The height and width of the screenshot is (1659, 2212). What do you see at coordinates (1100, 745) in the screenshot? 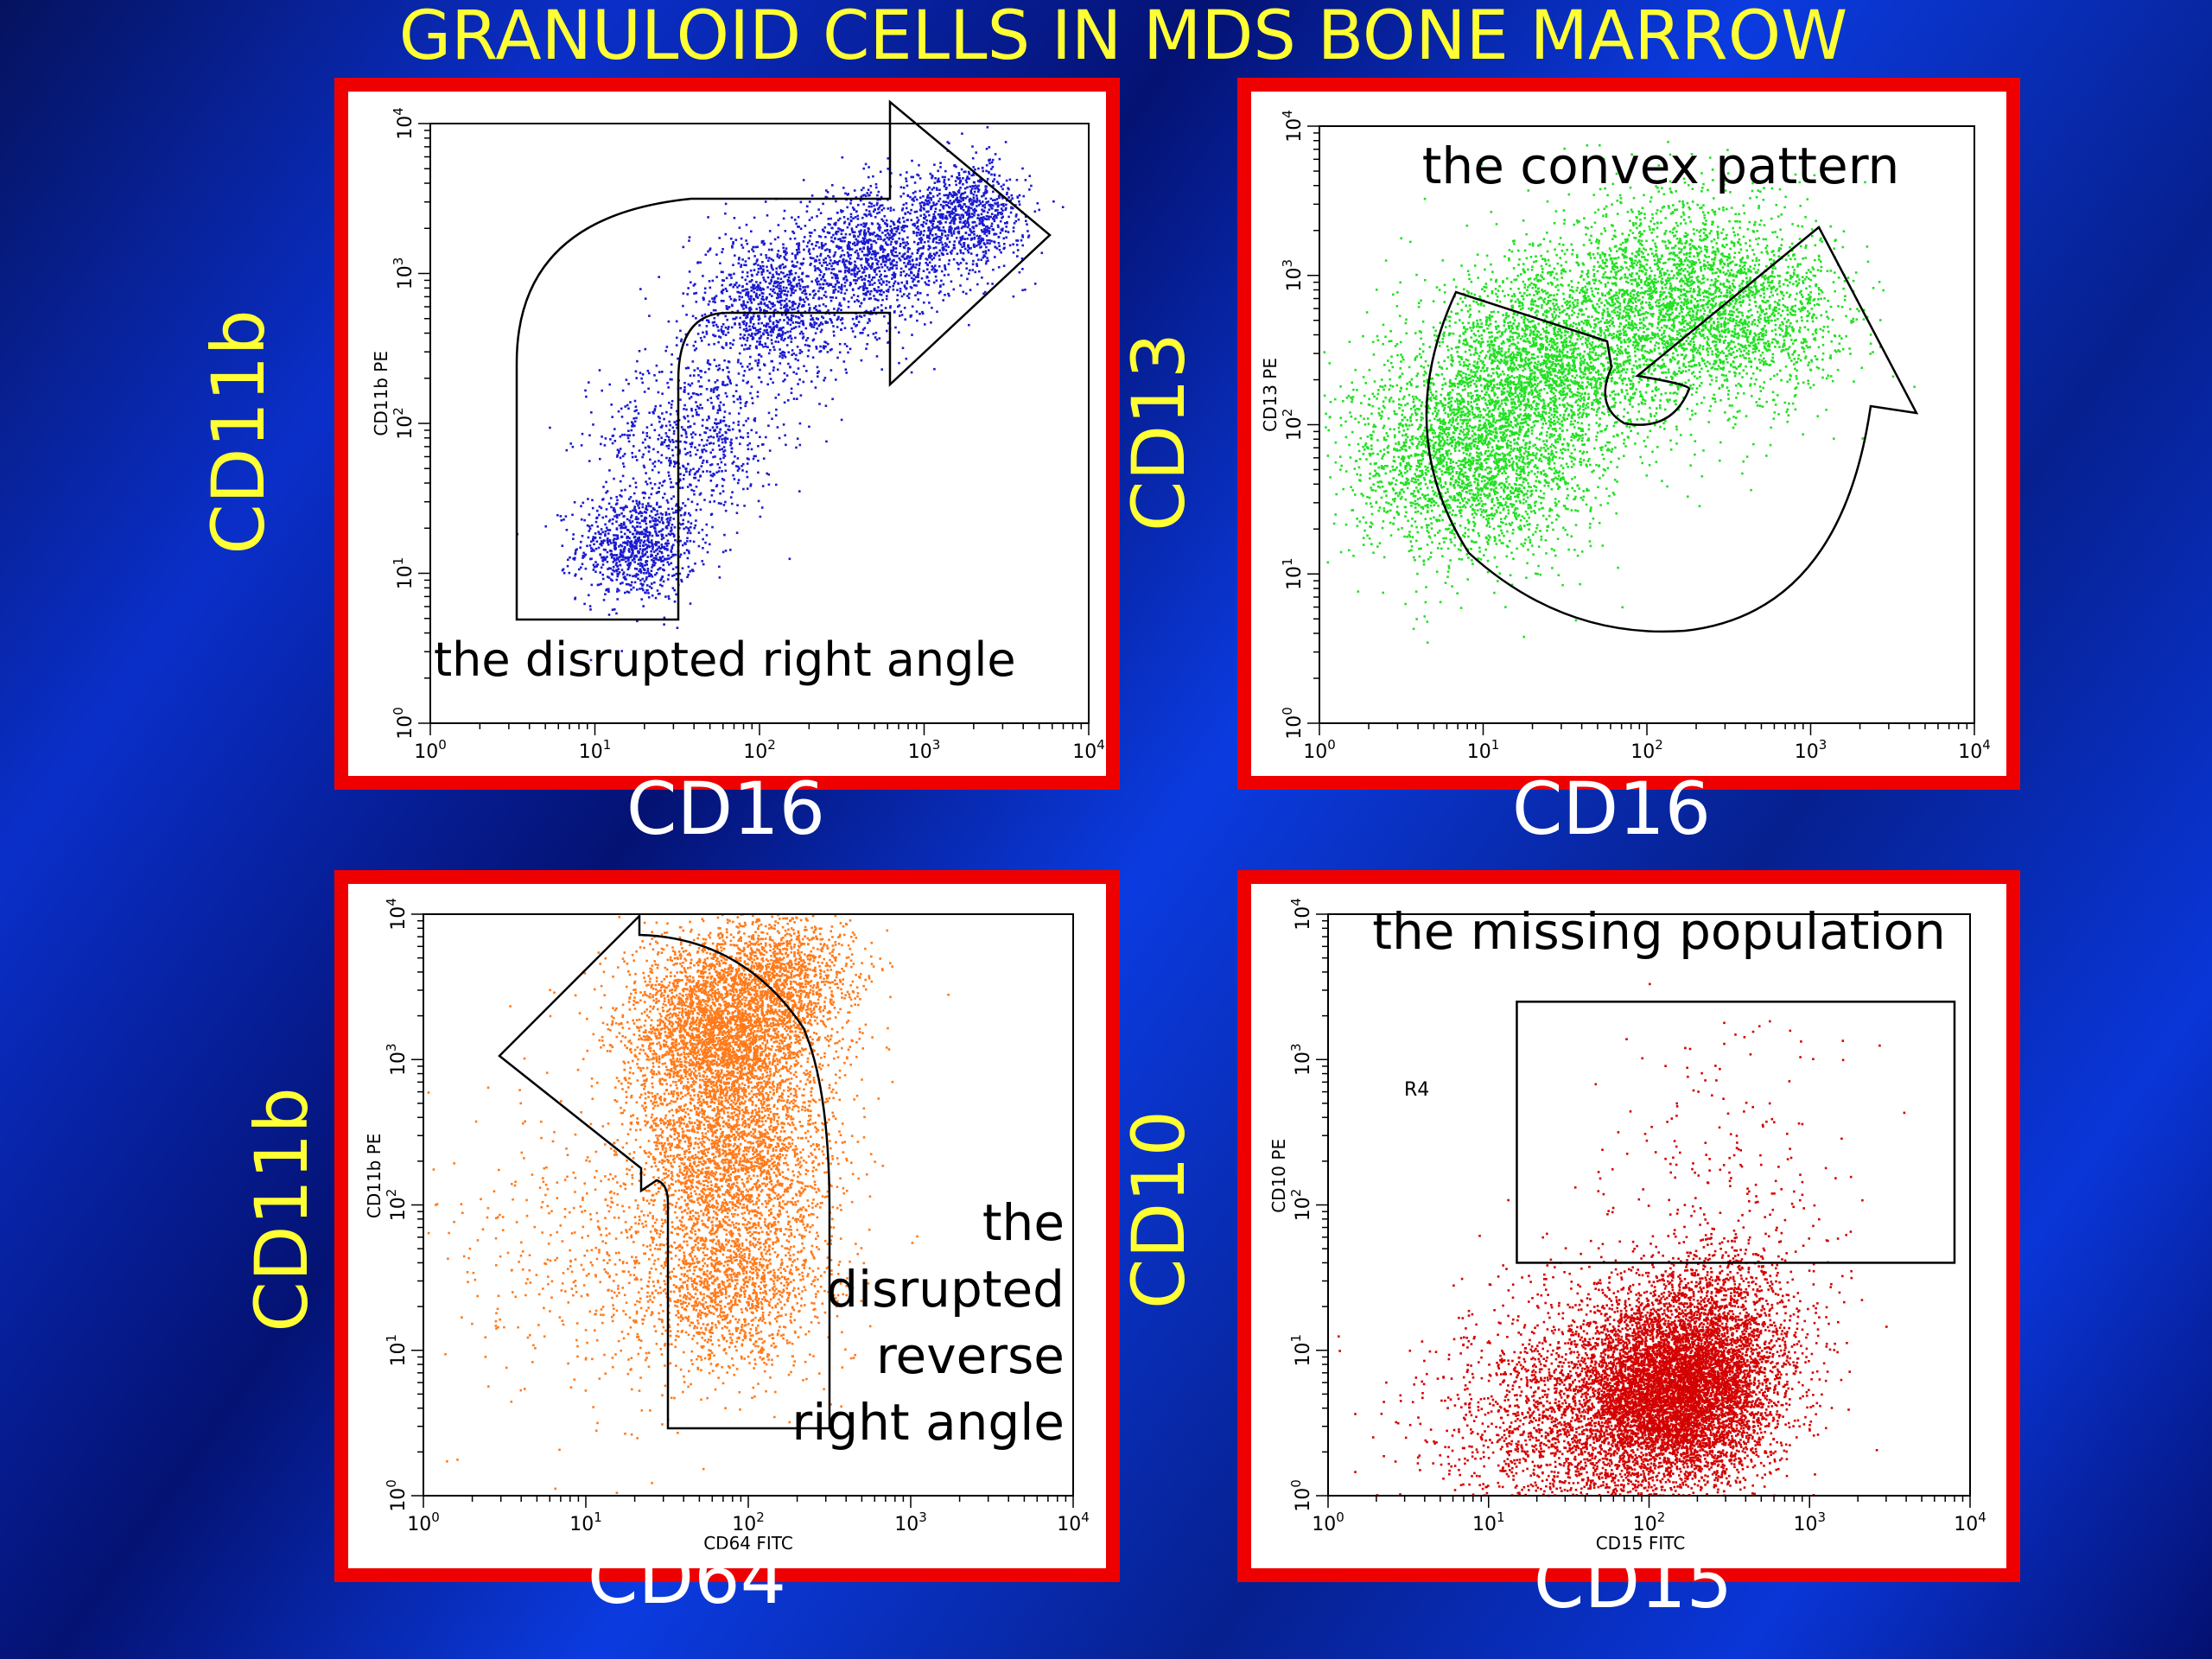
I see `x-tick-exponent: 4` at bounding box center [1100, 745].